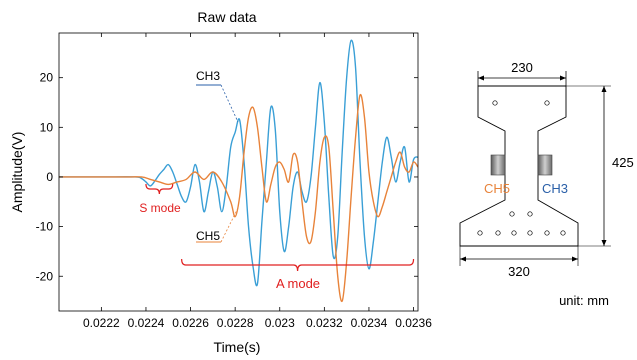 The height and width of the screenshot is (360, 637). I want to click on ch3-sensor-label: CH3, so click(555, 188).